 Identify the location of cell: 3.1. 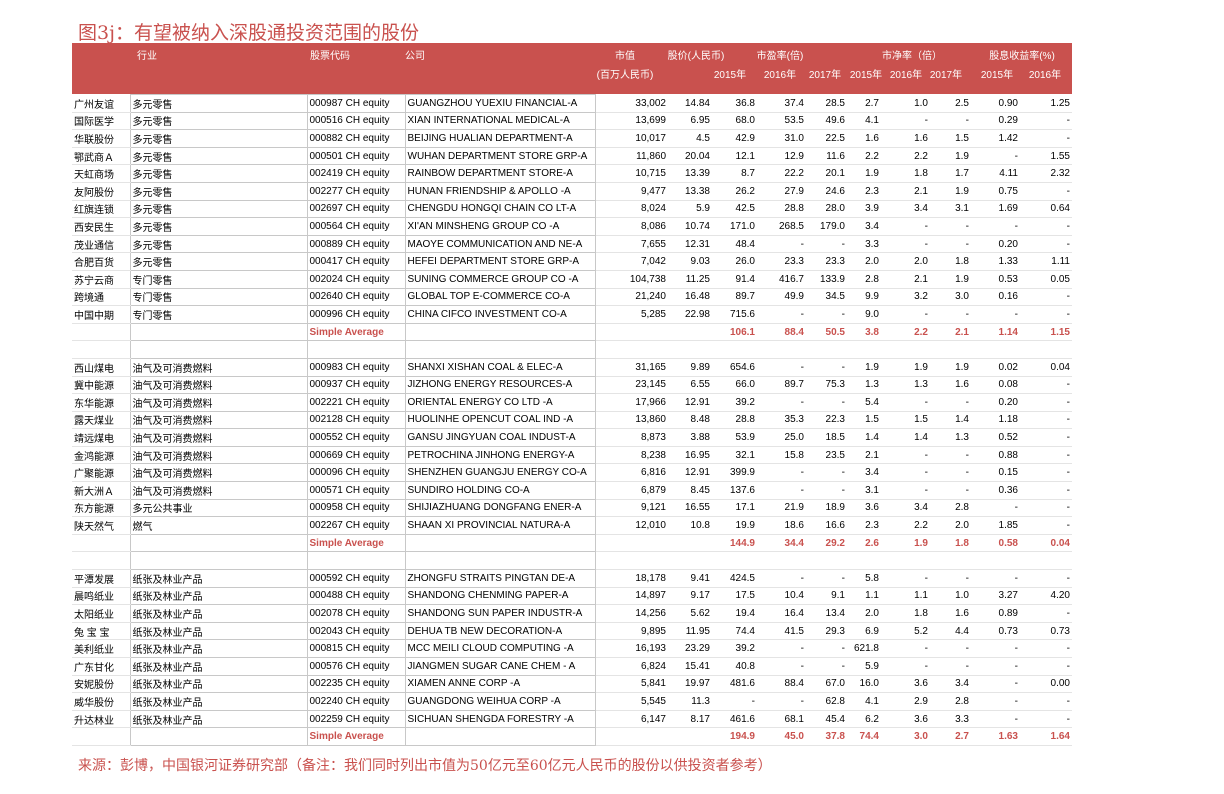
(864, 490).